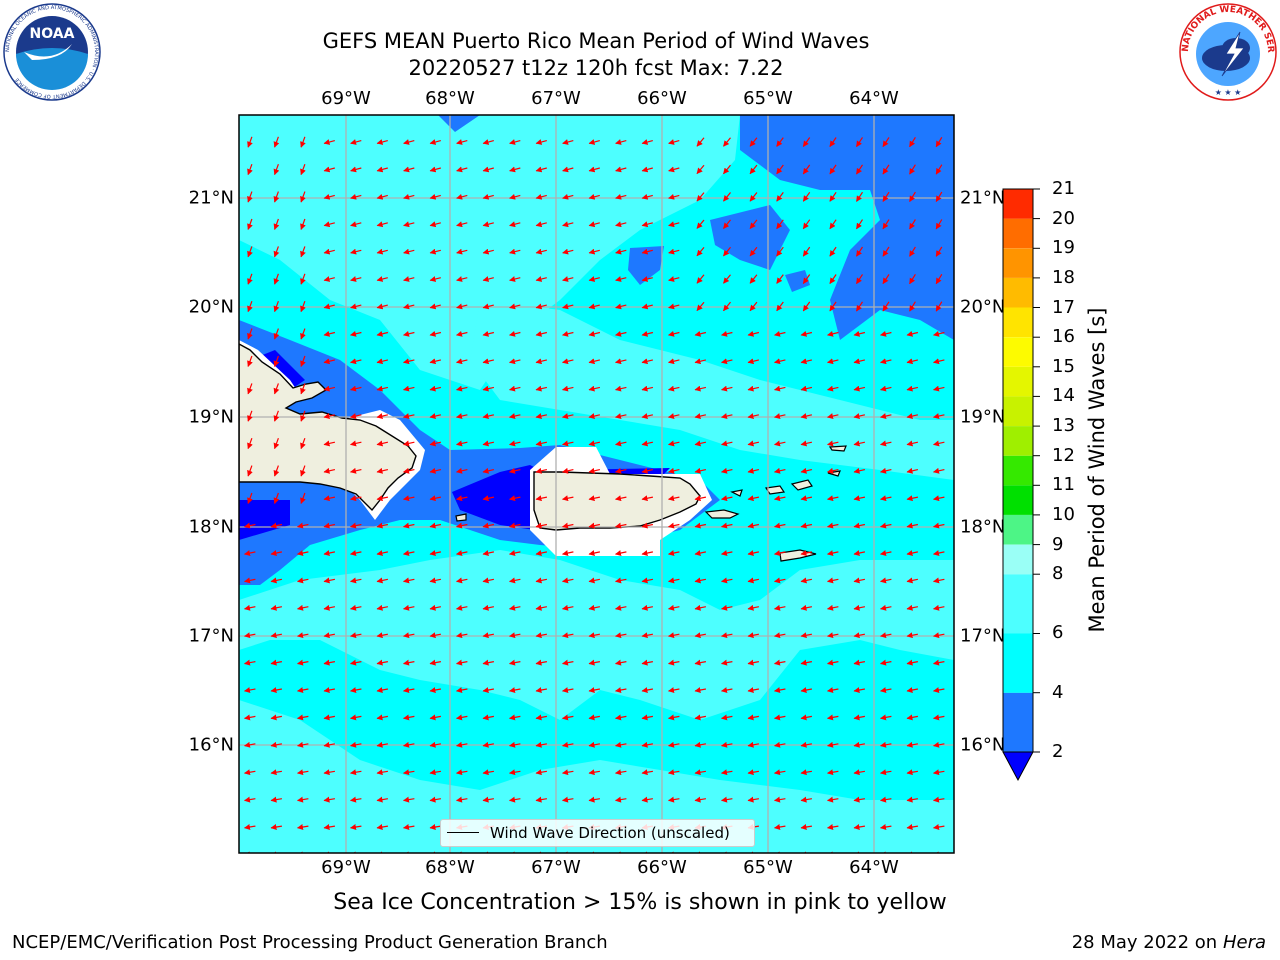 This screenshot has height=960, width=1280. What do you see at coordinates (556, 867) in the screenshot?
I see `lon-label-bottom: 67°W` at bounding box center [556, 867].